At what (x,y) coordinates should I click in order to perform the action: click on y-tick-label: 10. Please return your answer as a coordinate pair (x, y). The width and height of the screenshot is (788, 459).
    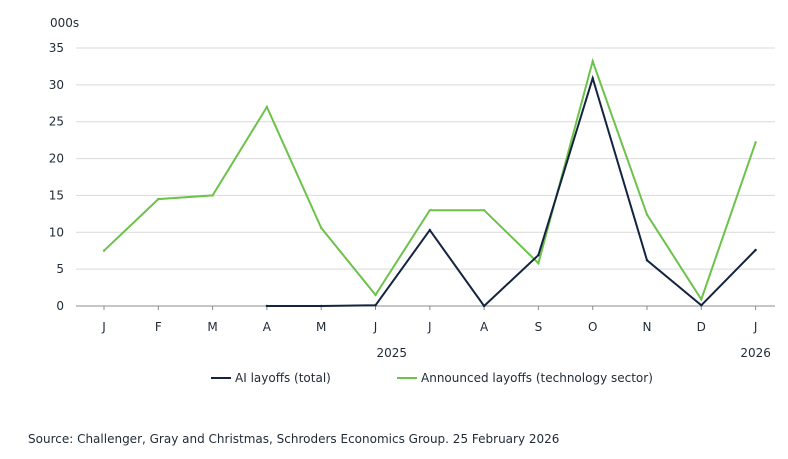
    Looking at the image, I should click on (56, 232).